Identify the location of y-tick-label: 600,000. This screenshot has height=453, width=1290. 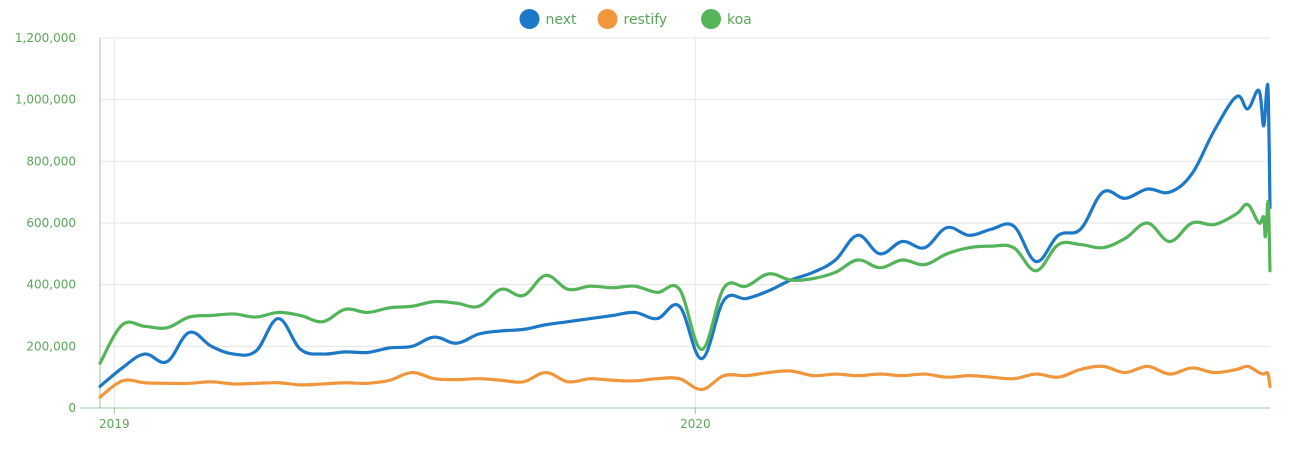
(51, 223).